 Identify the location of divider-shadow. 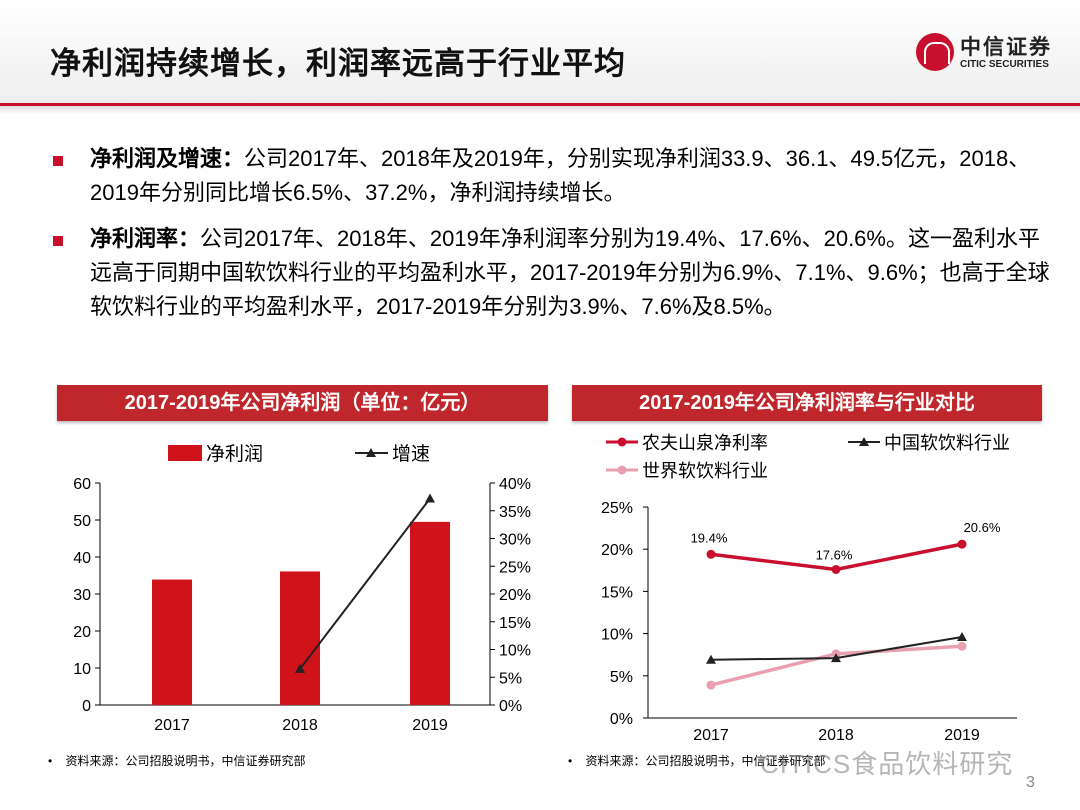
(540, 110).